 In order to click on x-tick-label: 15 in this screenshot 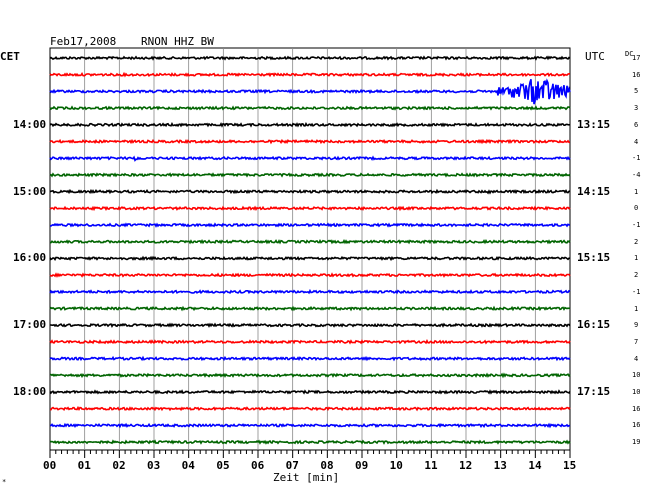, I will do `click(570, 465)`.